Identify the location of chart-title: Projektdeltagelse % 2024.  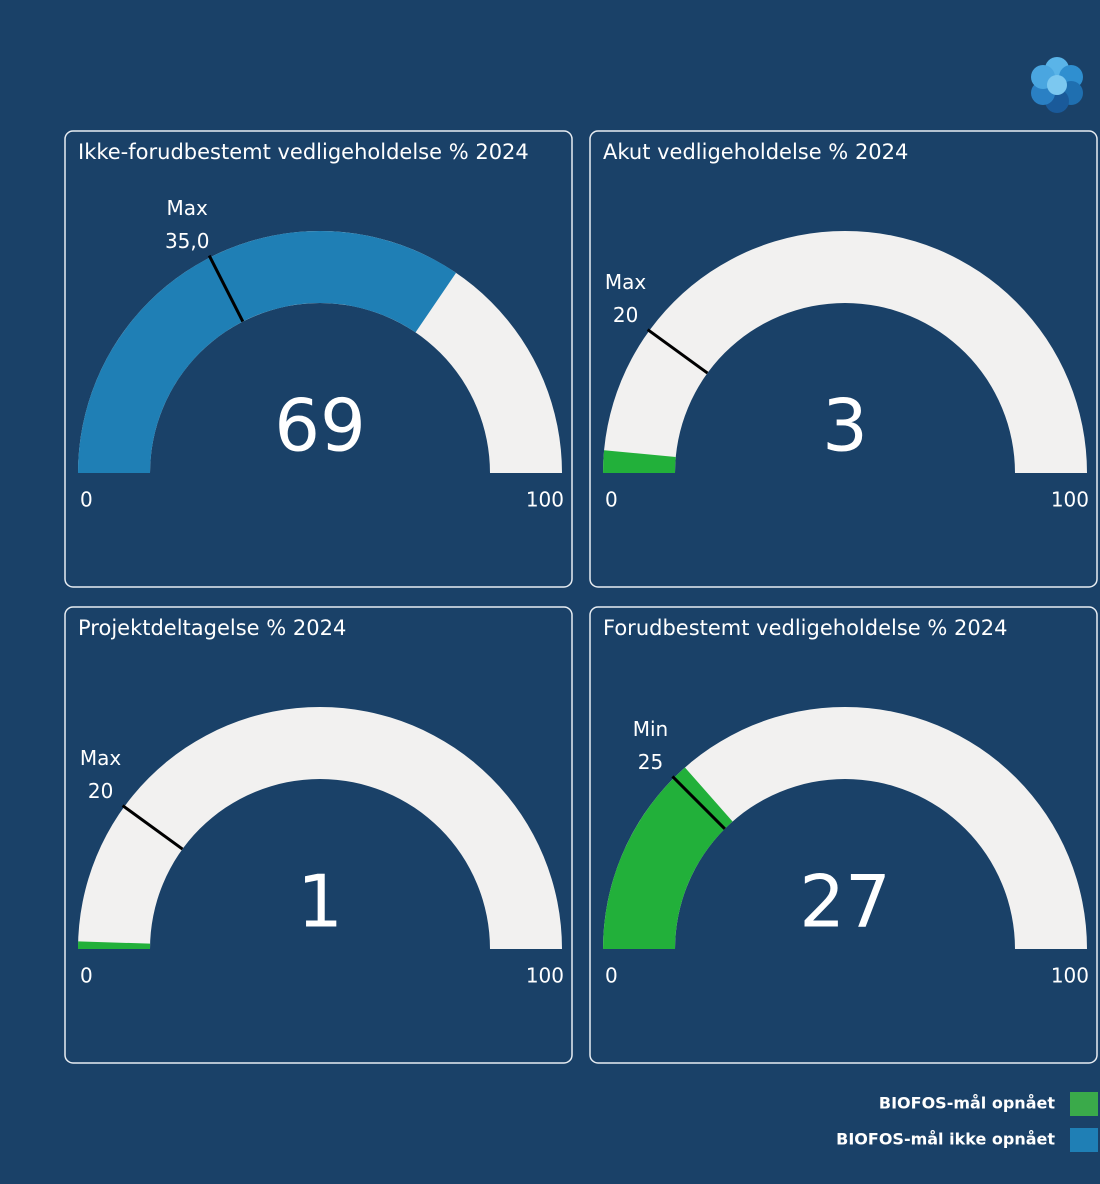
(212, 628).